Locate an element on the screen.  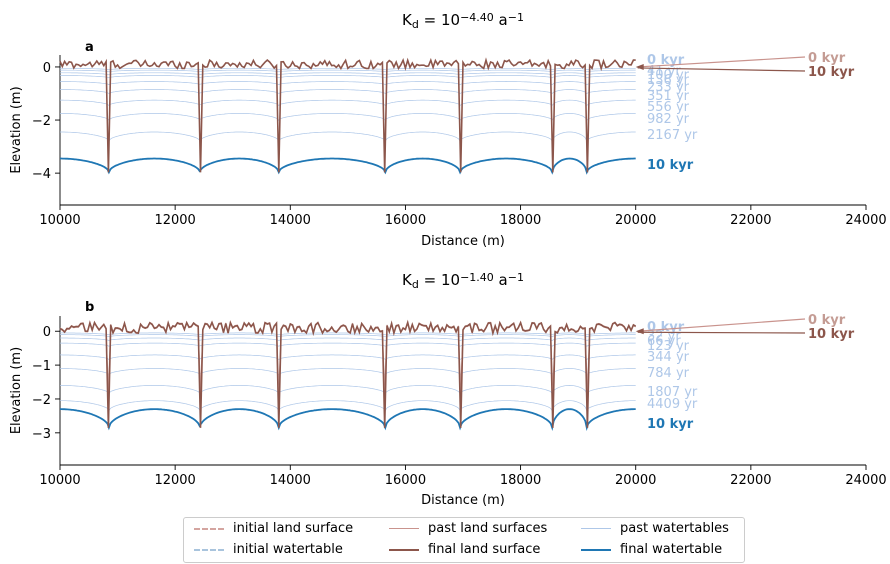
panel-letter: b is located at coordinates (89, 307).